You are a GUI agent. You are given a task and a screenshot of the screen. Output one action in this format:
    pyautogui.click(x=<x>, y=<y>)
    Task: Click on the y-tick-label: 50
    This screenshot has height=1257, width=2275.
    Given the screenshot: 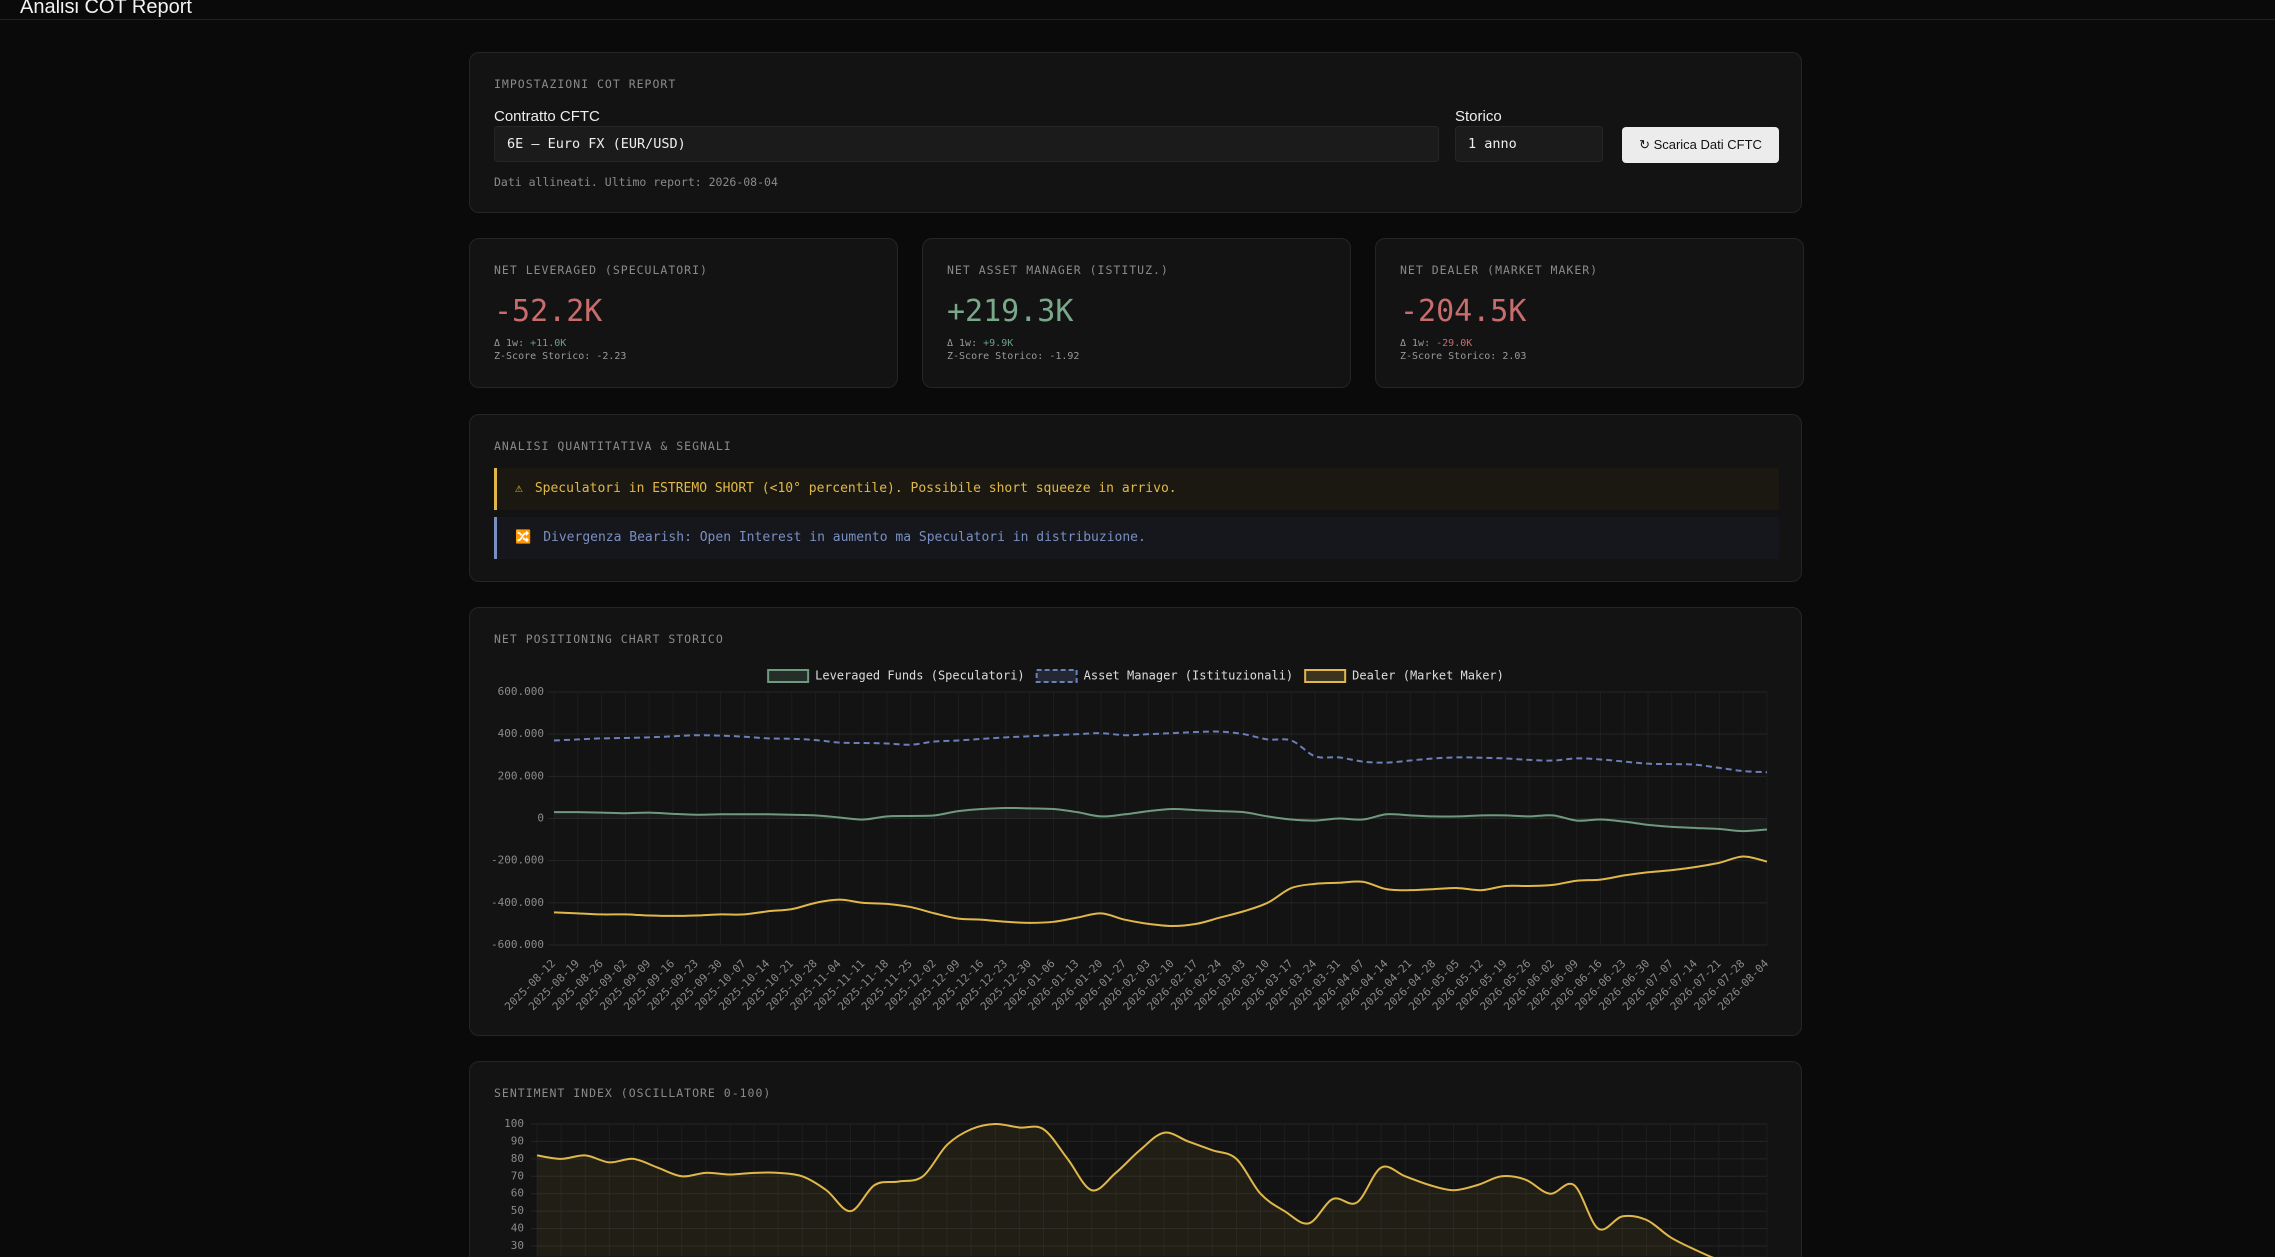 What is the action you would take?
    pyautogui.click(x=517, y=1210)
    